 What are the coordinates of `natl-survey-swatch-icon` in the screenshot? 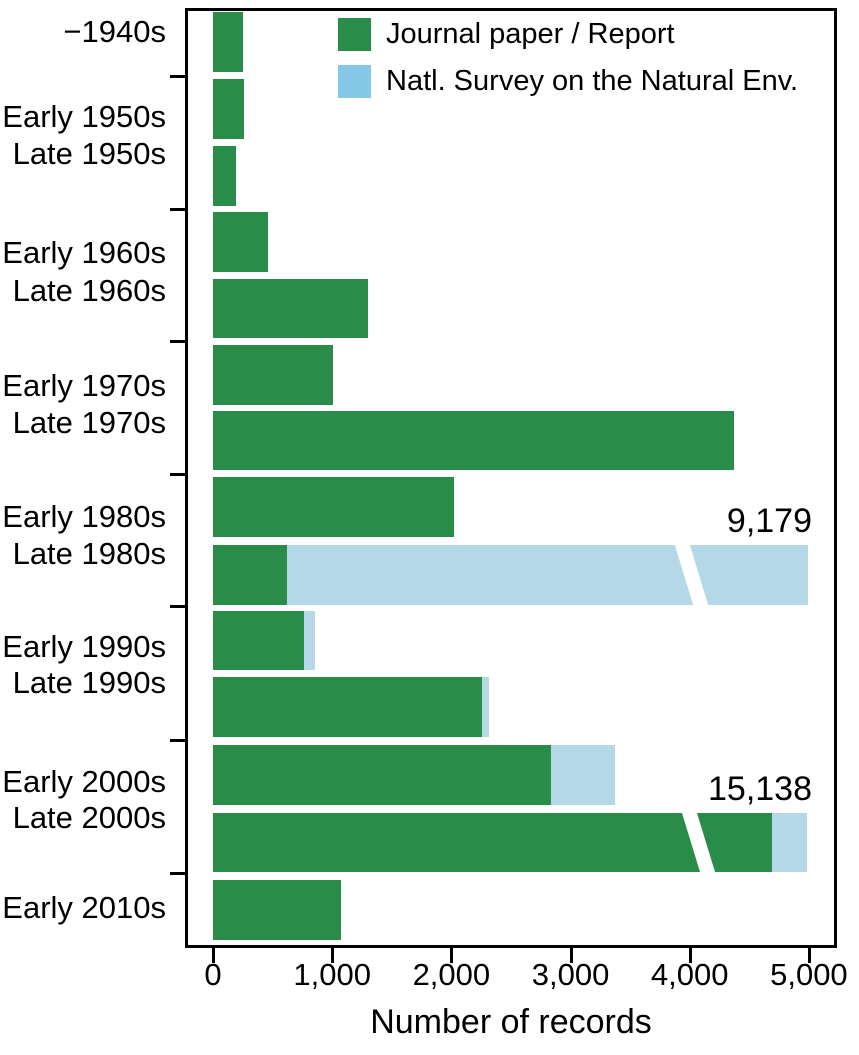 It's located at (354, 81).